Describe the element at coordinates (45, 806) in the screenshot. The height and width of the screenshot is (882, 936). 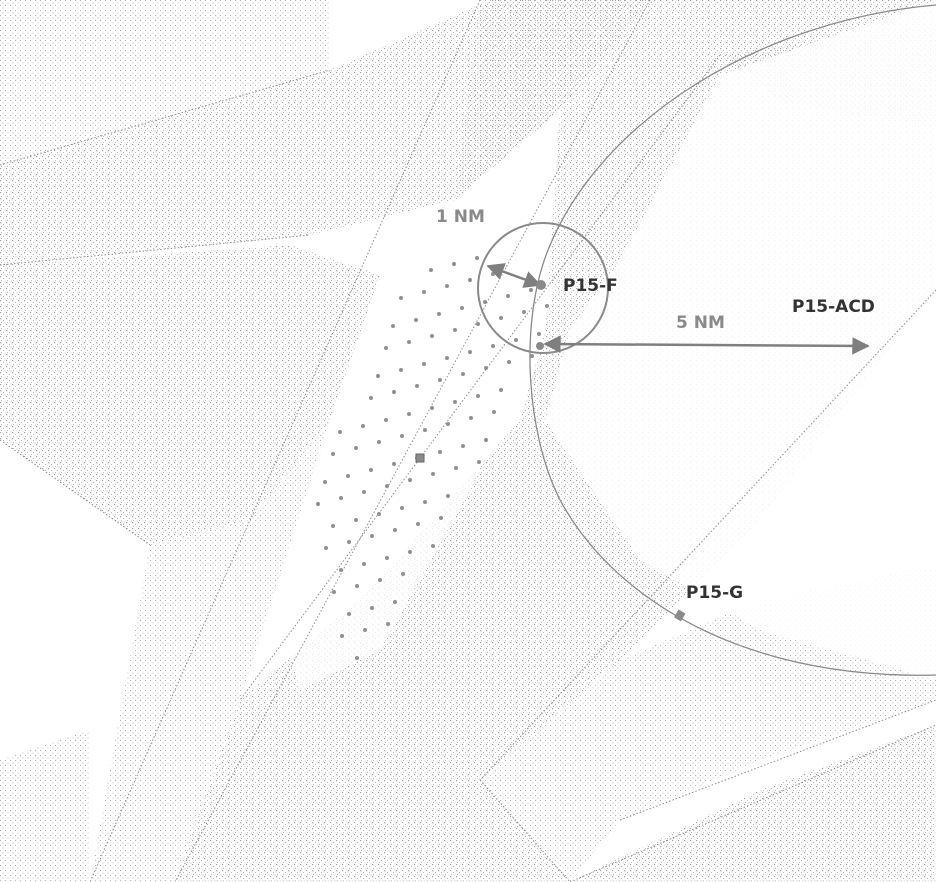
I see `zone-southwest` at that location.